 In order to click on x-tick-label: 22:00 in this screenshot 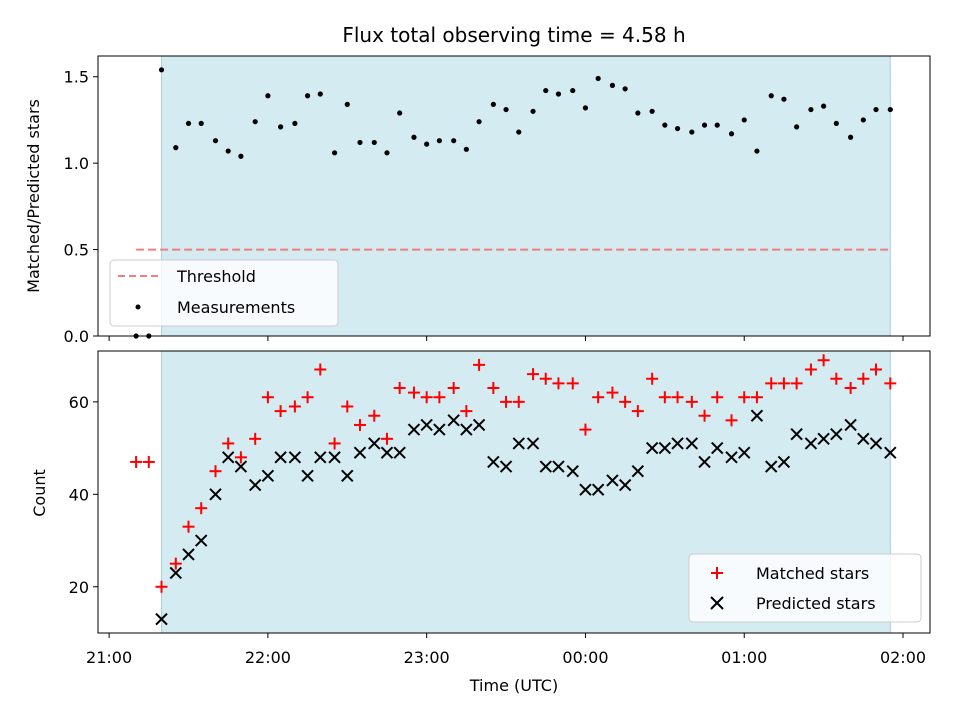, I will do `click(268, 657)`.